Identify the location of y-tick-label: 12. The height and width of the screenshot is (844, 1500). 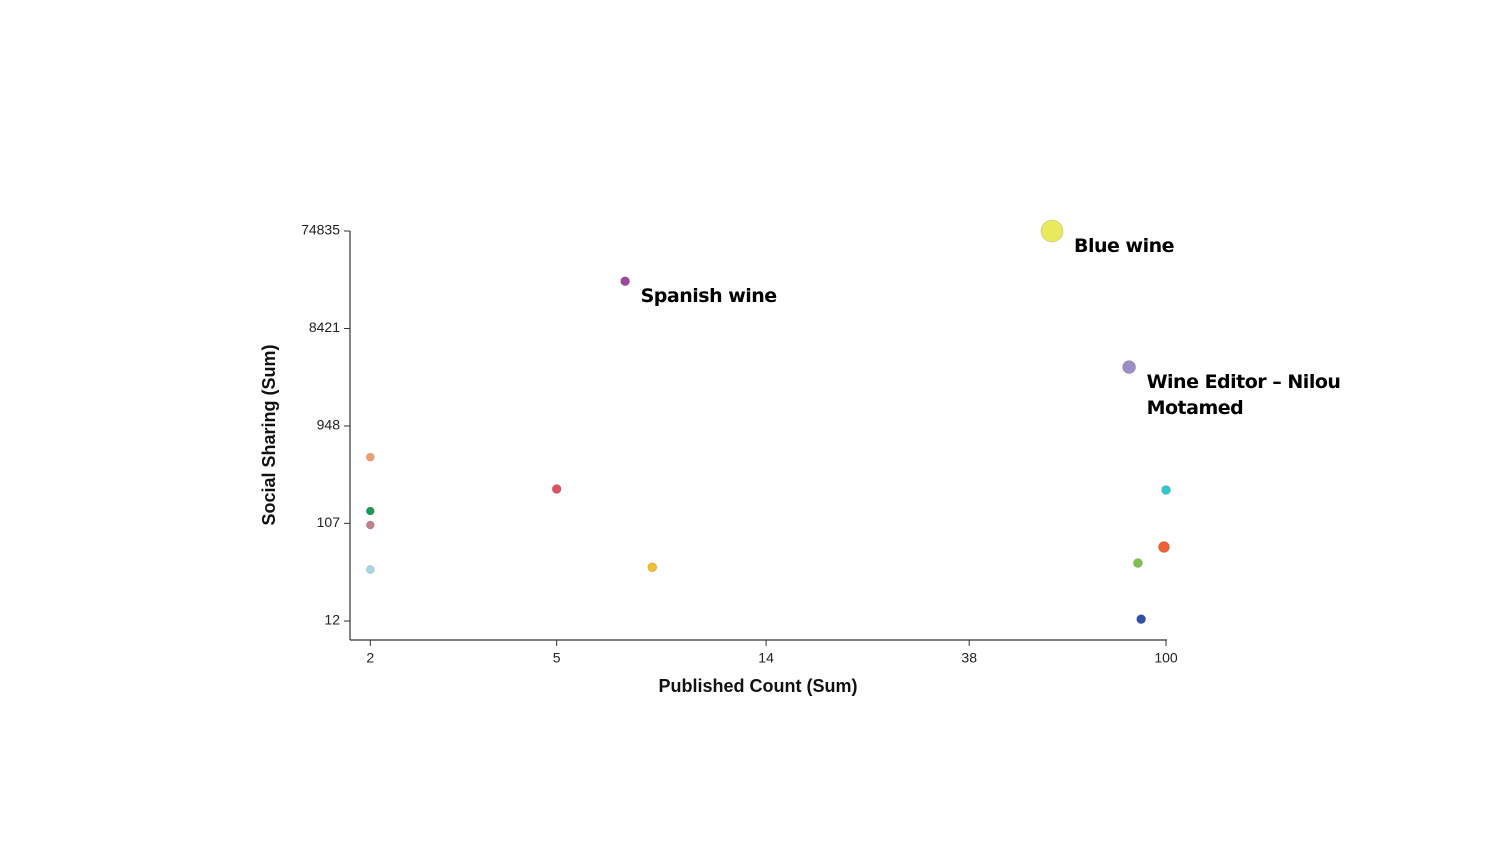
(332, 620).